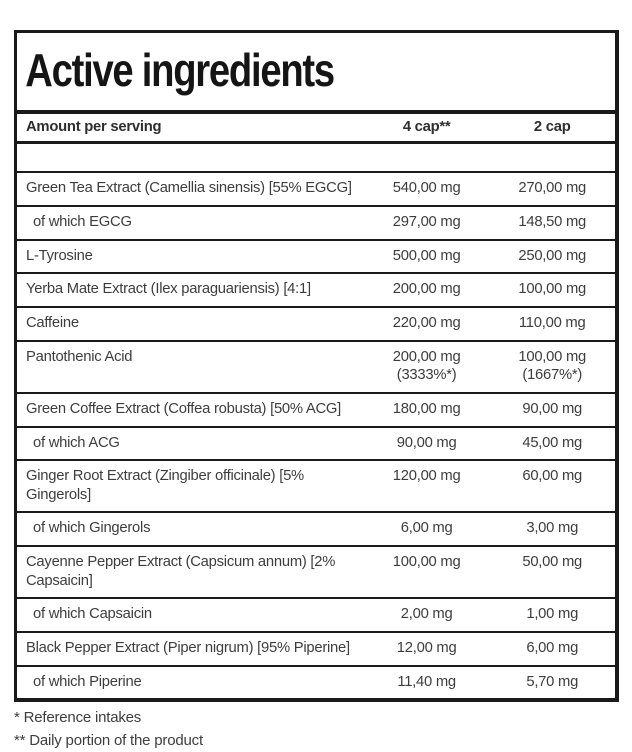 The image size is (632, 752). What do you see at coordinates (426, 126) in the screenshot?
I see `header-4-cap: 4 cap**` at bounding box center [426, 126].